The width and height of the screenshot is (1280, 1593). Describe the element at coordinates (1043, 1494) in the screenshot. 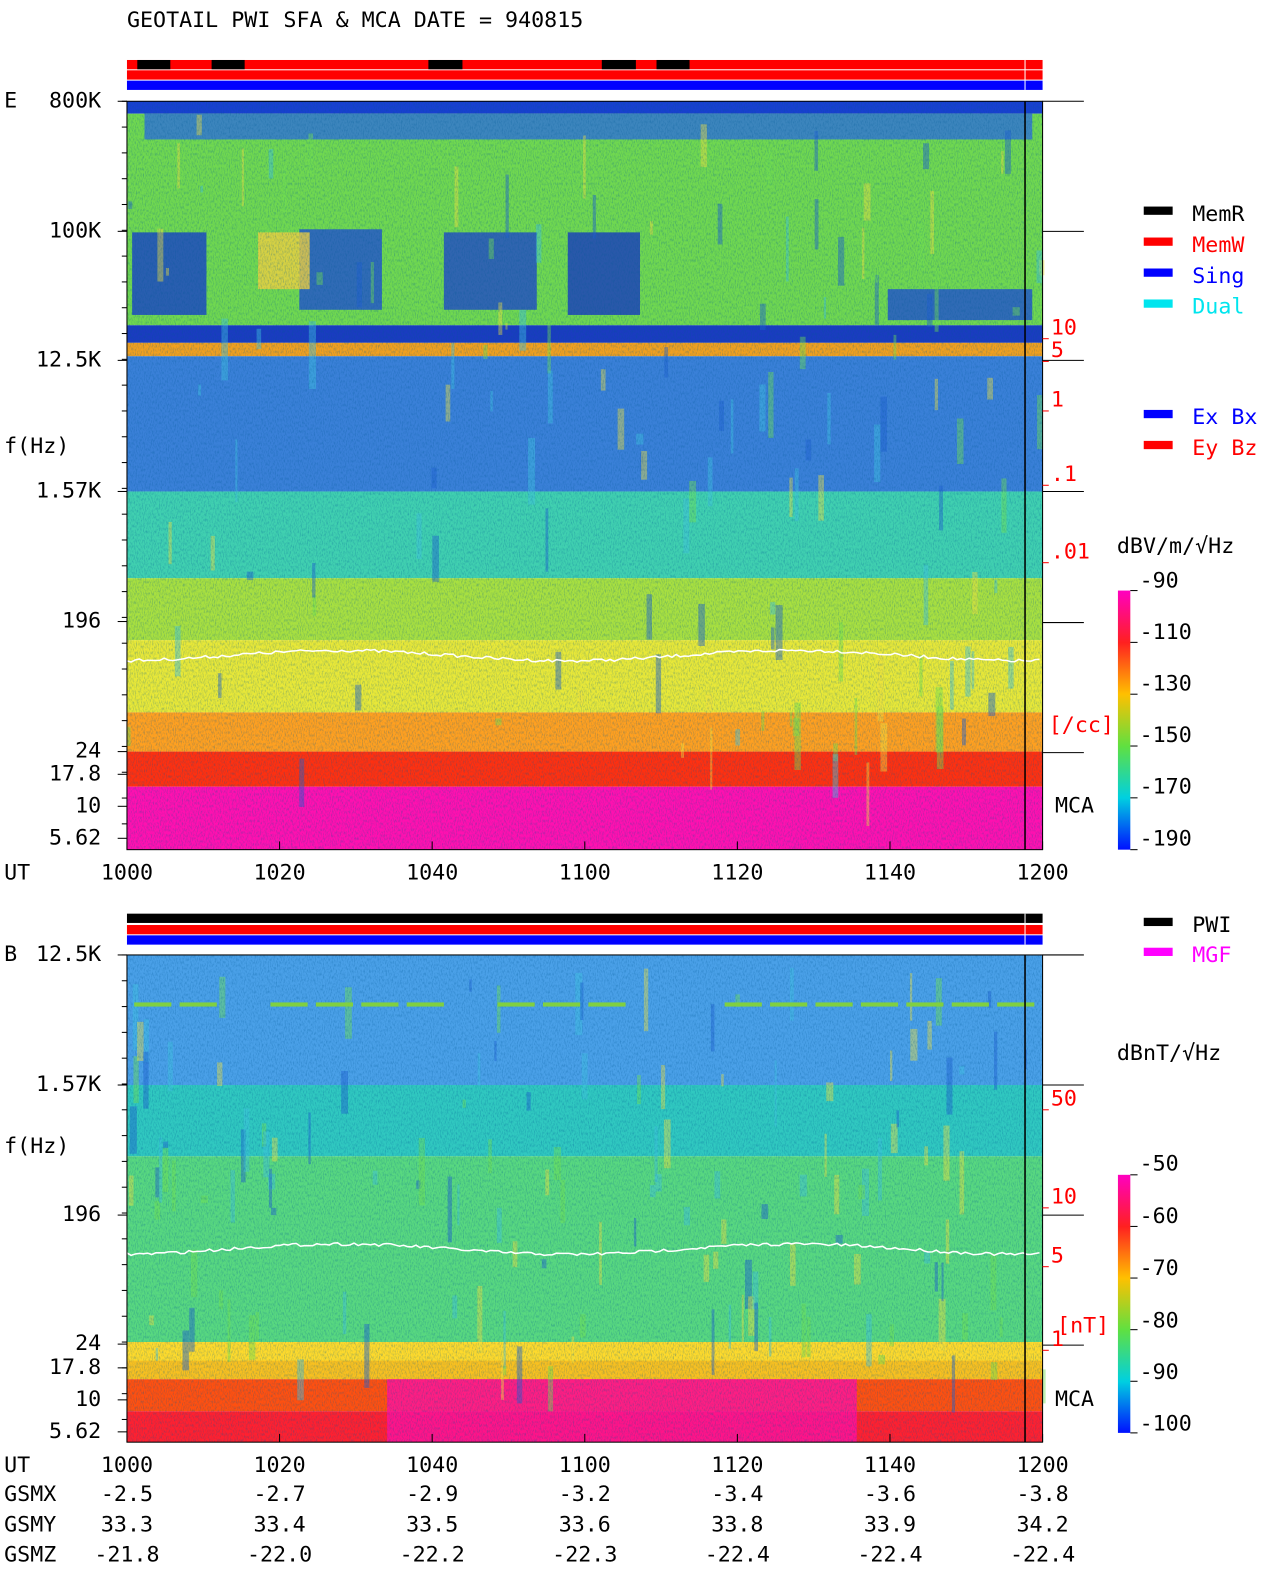

I see `orbit-value: -3.8` at that location.